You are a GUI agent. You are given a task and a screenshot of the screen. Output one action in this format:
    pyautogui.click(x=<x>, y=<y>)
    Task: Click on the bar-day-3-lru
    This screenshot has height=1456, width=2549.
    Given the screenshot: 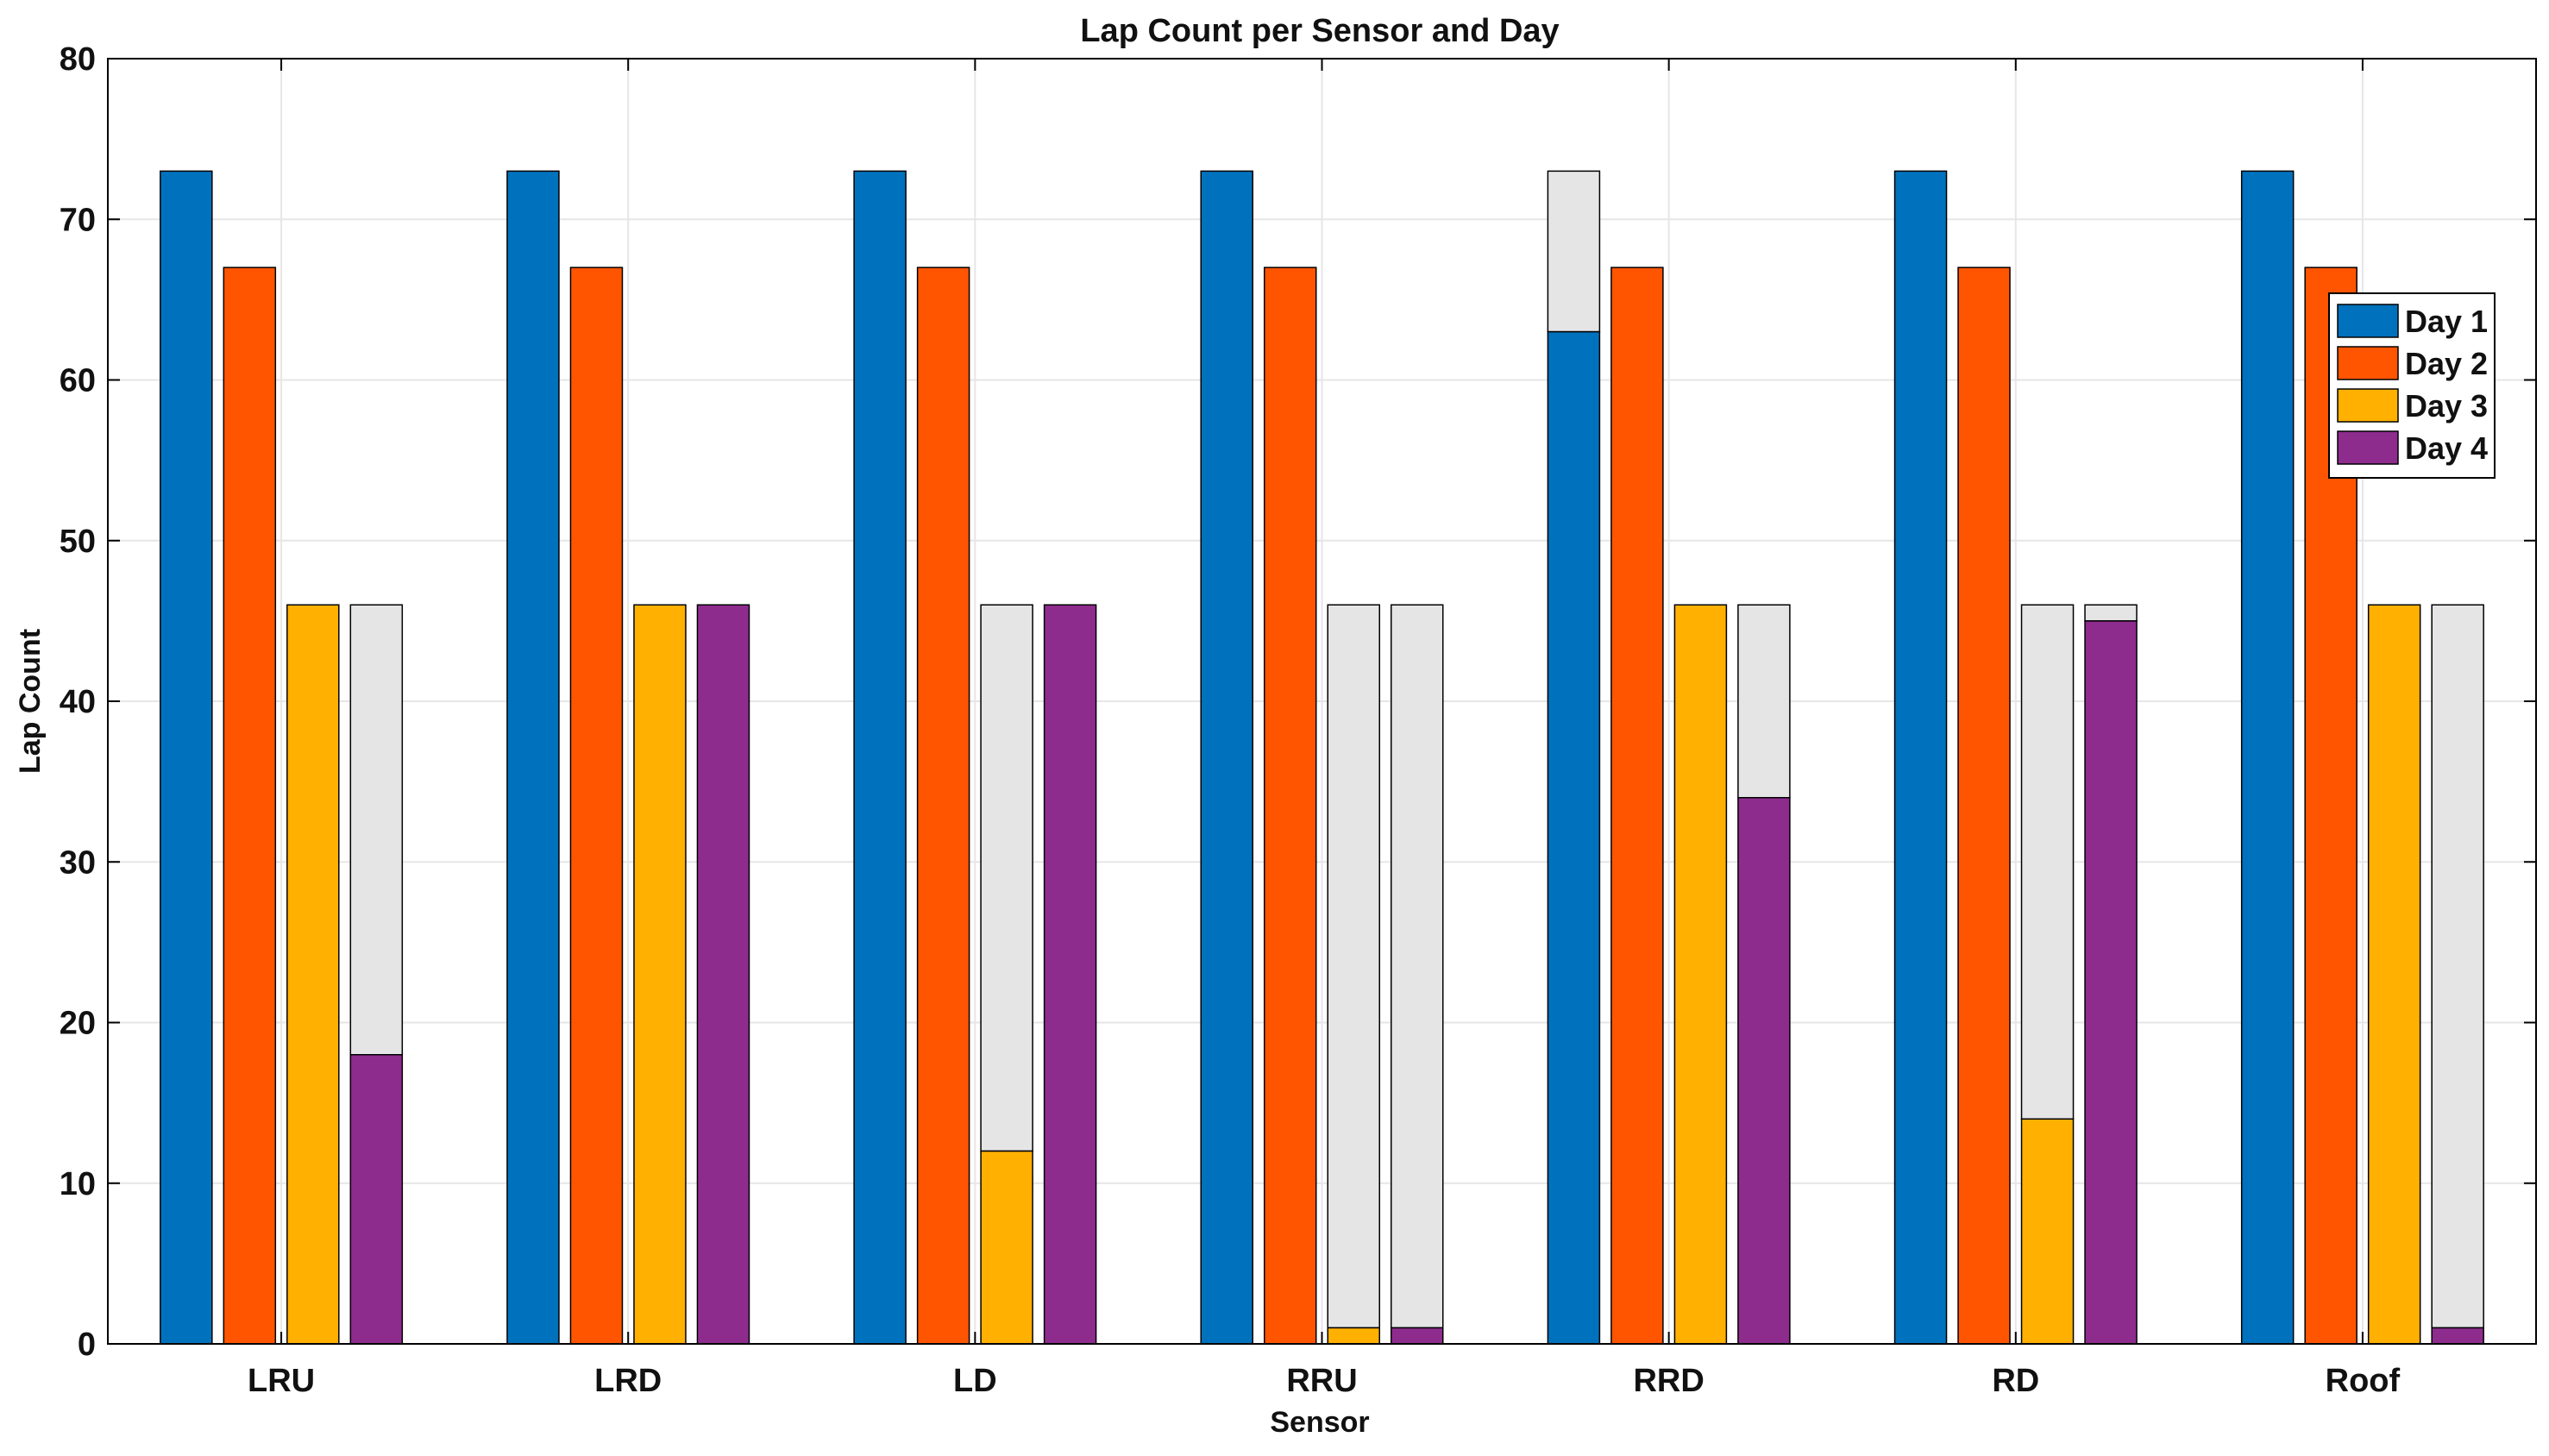 What is the action you would take?
    pyautogui.click(x=313, y=975)
    